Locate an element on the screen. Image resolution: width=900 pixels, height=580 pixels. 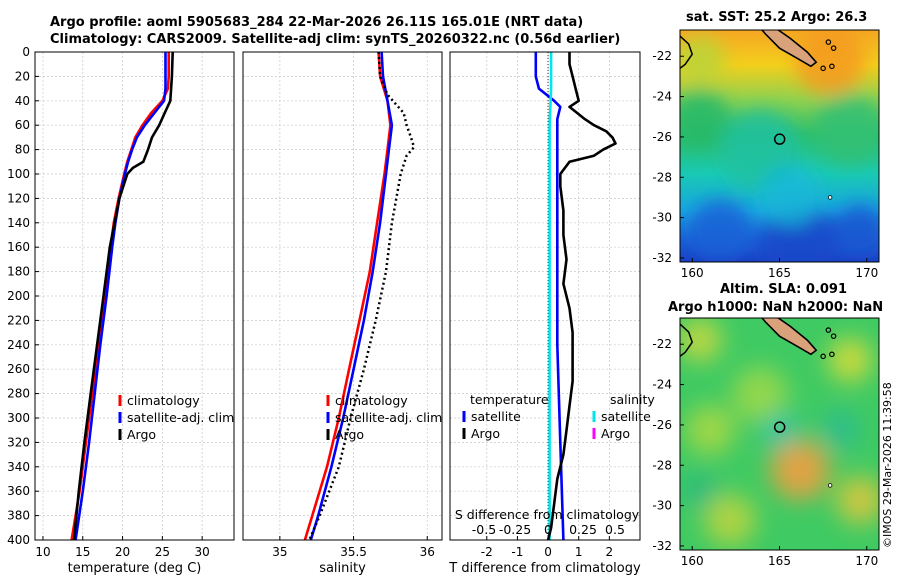
x-tick-label: 30 is located at coordinates (202, 552).